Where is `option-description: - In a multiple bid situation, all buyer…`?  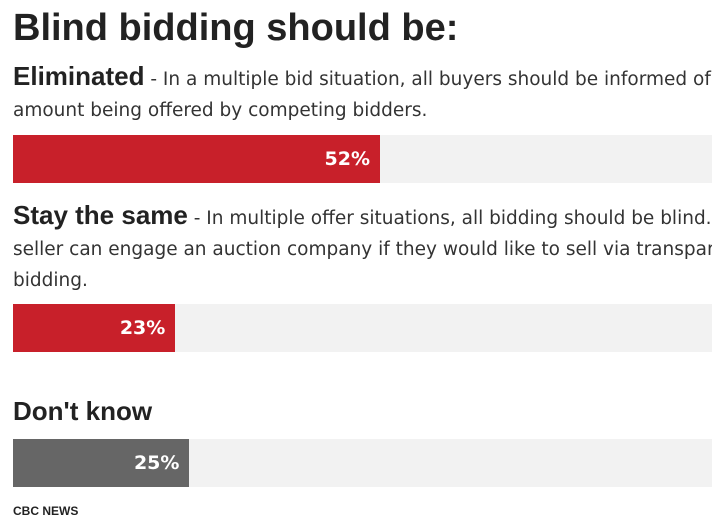
option-description: - In a multiple bid situation, all buyer… is located at coordinates (362, 95).